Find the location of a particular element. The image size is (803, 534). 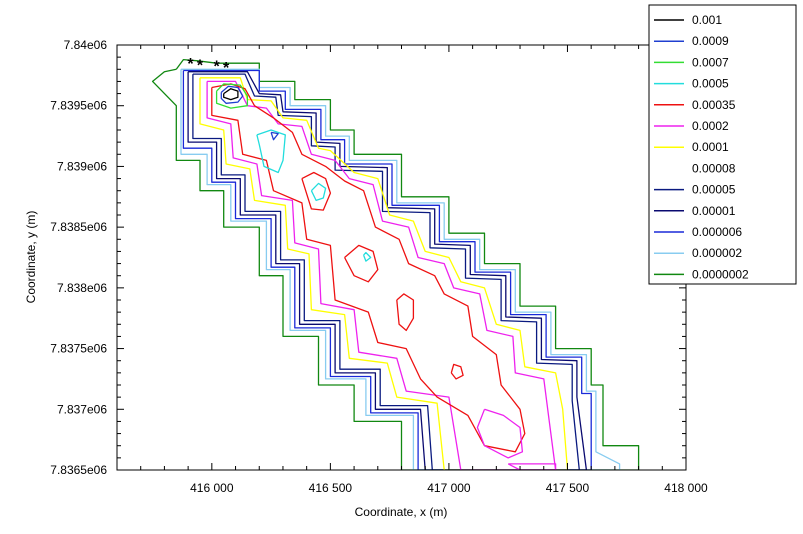

legend-label-0.0005: 0.0005 is located at coordinates (710, 84).